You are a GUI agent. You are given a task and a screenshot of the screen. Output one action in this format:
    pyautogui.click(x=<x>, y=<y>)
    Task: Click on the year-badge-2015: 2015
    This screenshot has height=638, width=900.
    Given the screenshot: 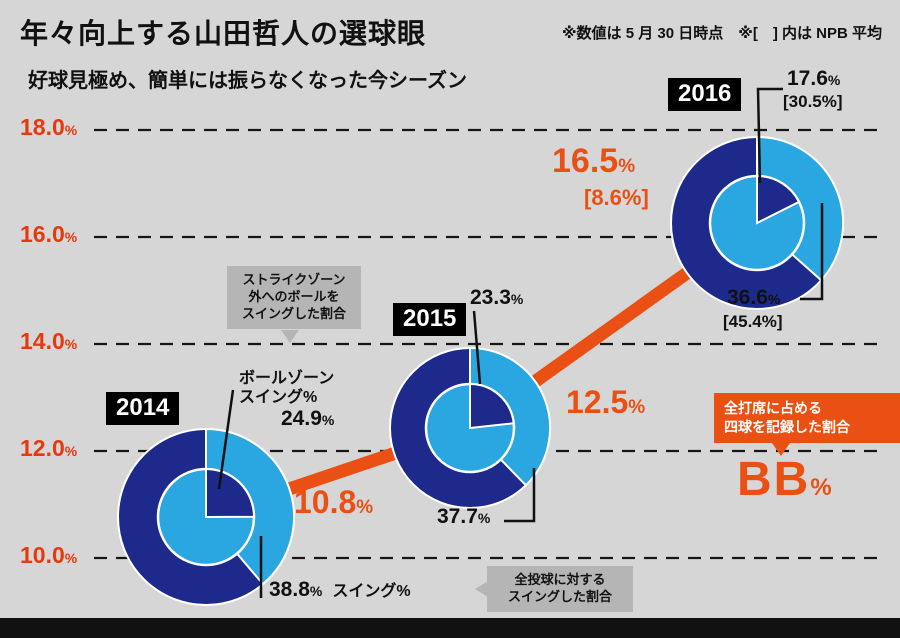 What is the action you would take?
    pyautogui.click(x=430, y=319)
    